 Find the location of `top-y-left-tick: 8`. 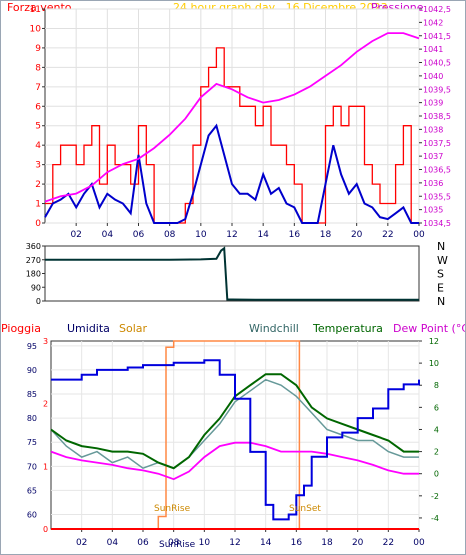

top-y-left-tick: 8 is located at coordinates (38, 68).